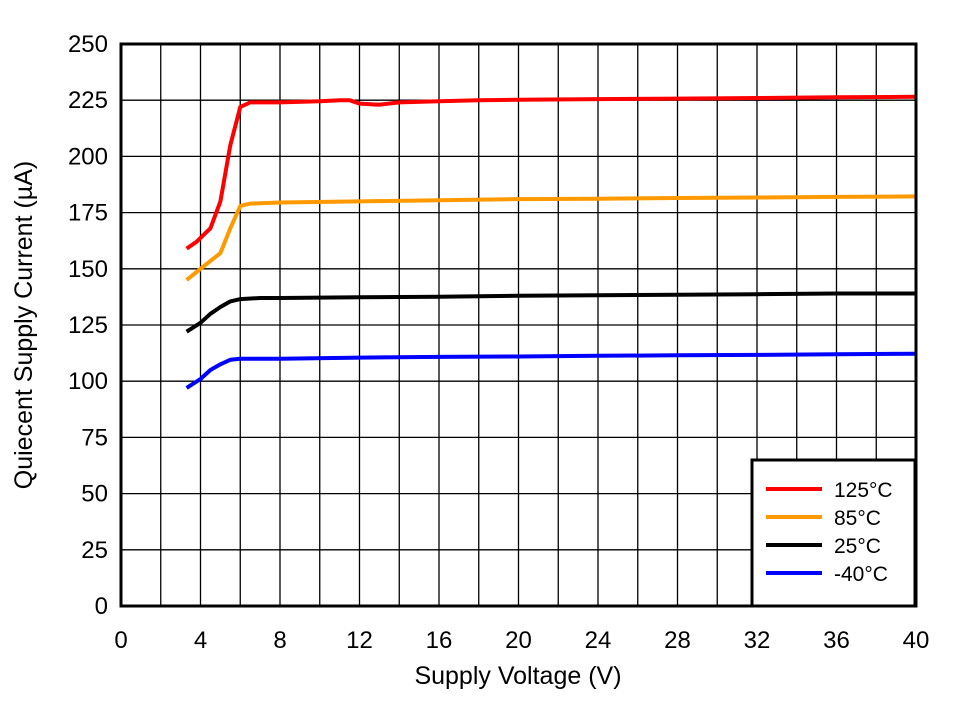  What do you see at coordinates (439, 640) in the screenshot?
I see `x-tick-label: 16` at bounding box center [439, 640].